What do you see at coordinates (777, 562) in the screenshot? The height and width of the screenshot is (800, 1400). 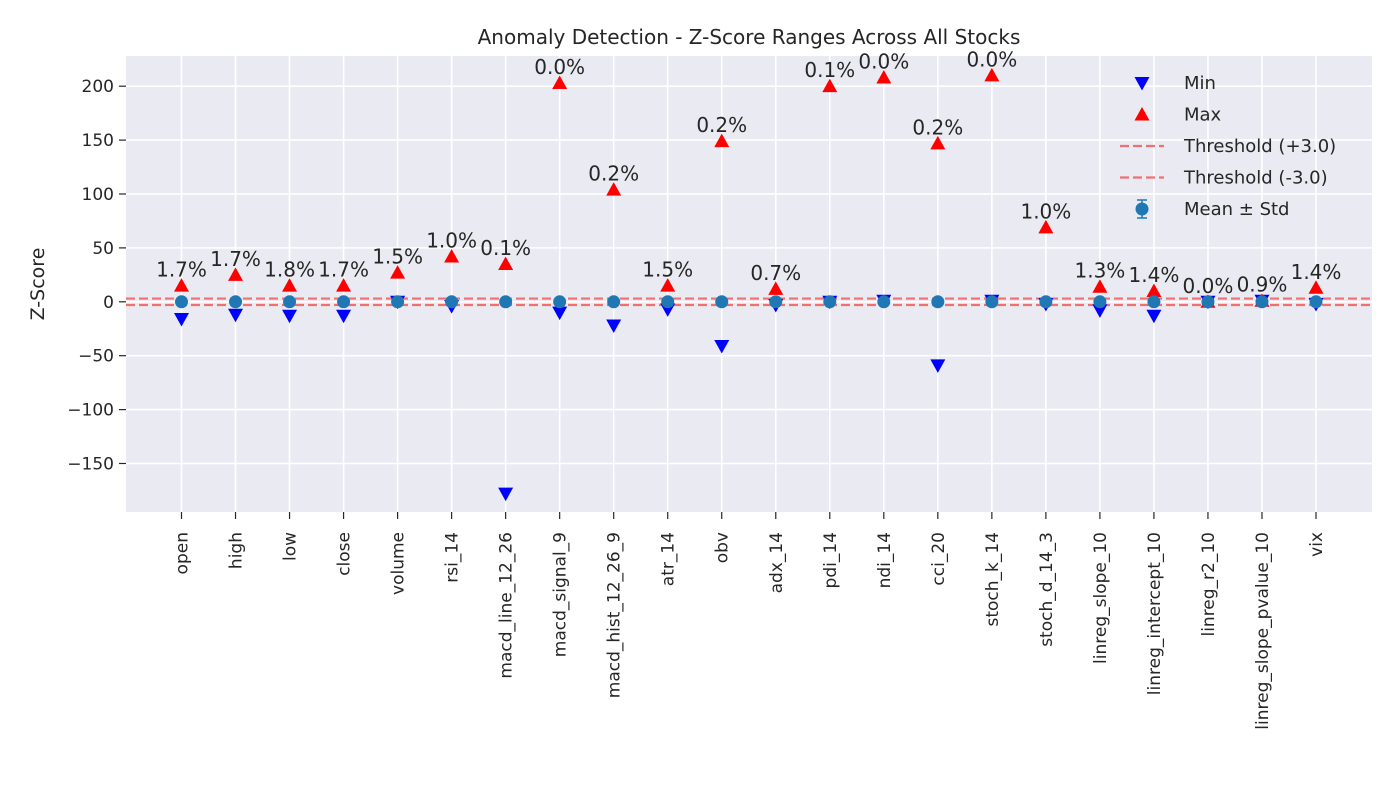 I see `x-tick-label: adx_14` at bounding box center [777, 562].